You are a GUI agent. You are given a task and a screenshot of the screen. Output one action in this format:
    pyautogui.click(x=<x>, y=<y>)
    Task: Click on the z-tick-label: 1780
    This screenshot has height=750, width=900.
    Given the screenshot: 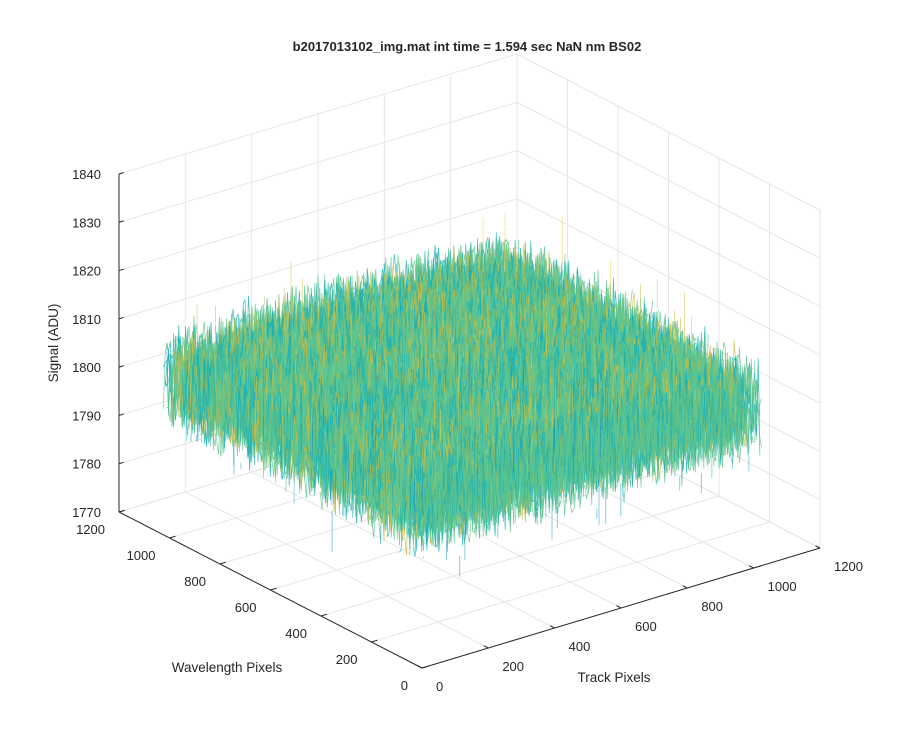 What is the action you would take?
    pyautogui.click(x=86, y=464)
    